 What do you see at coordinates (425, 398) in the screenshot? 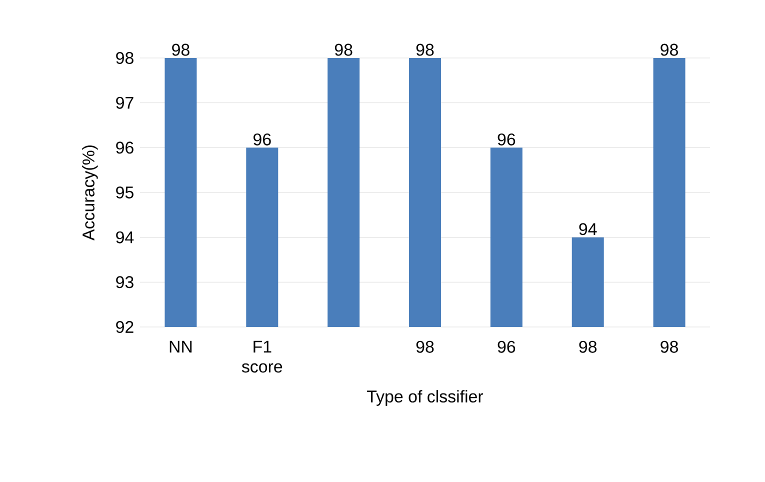
I see `x-axis-title: Type of clssifier` at bounding box center [425, 398].